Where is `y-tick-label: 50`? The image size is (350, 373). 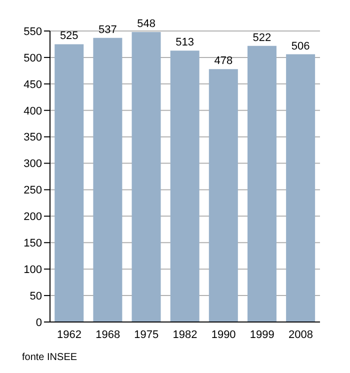
y-tick-label: 50 is located at coordinates (36, 296).